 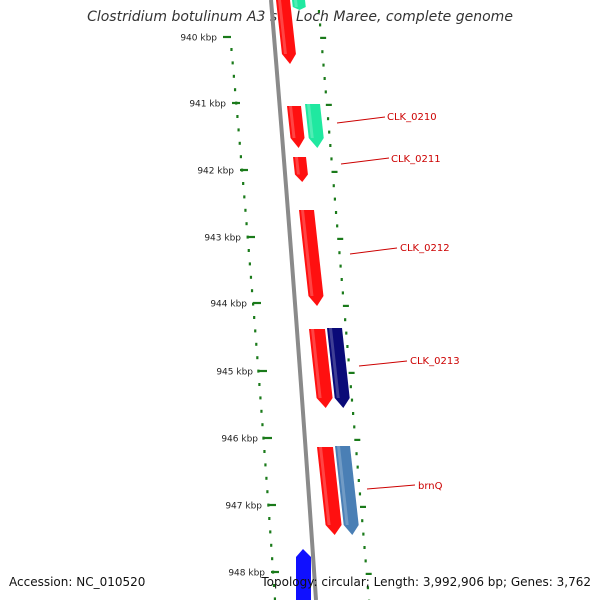 I want to click on scale-tick-label: 940 kbp, so click(x=198, y=39).